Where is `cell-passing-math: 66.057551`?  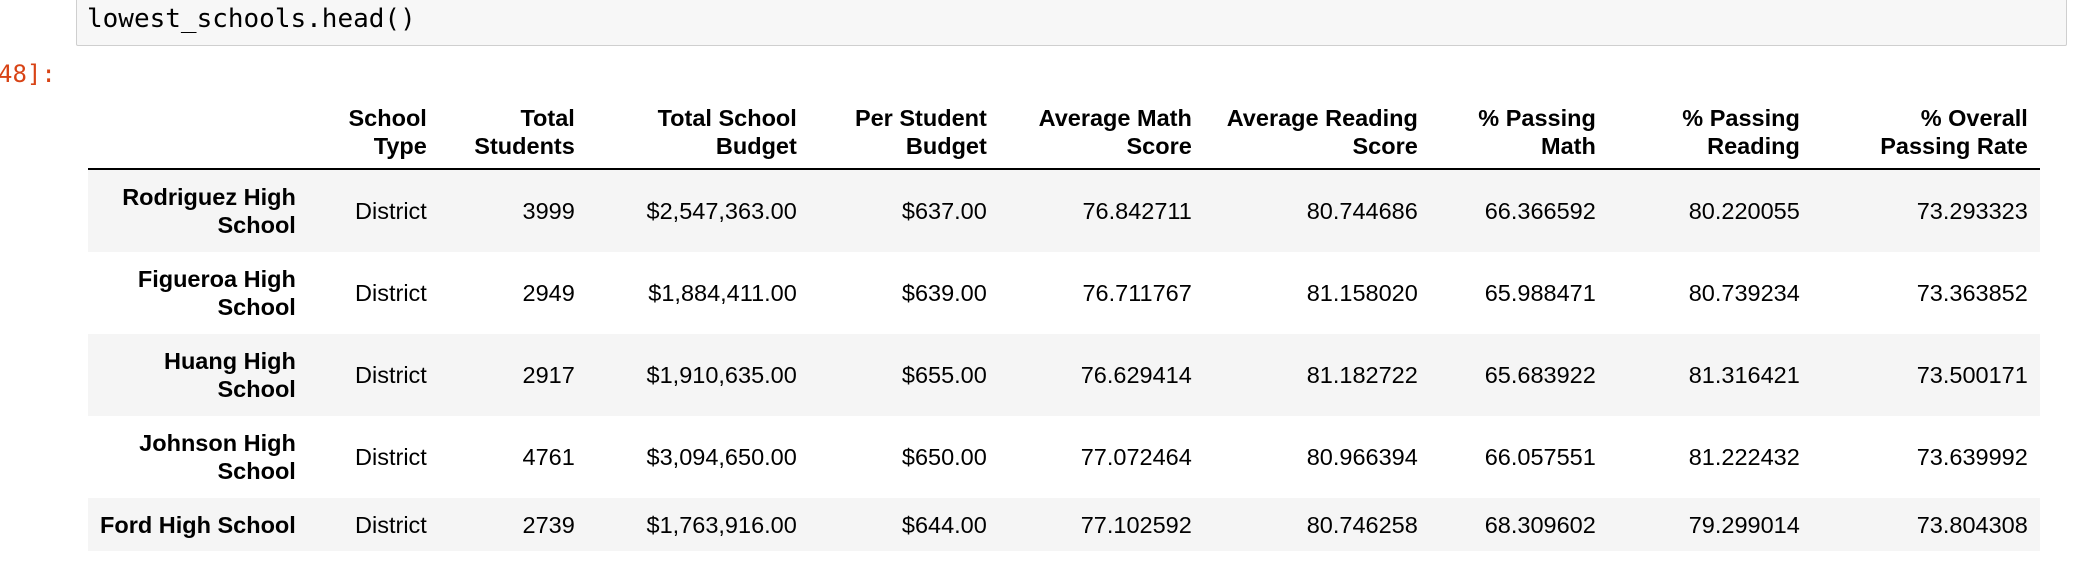 cell-passing-math: 66.057551 is located at coordinates (1540, 457).